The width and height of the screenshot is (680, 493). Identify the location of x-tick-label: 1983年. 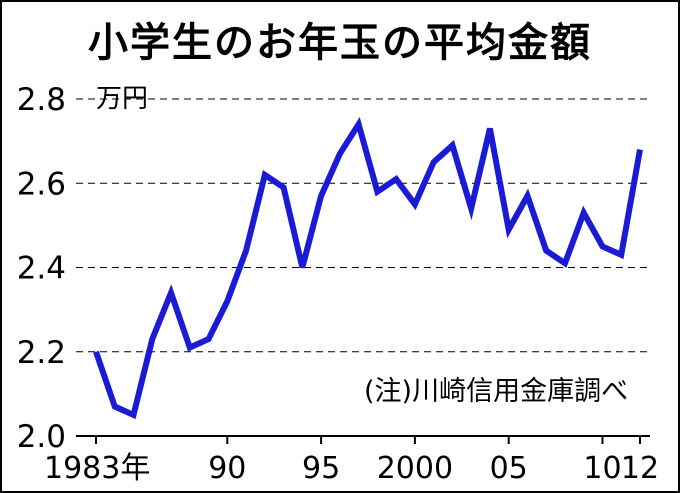
(97, 468).